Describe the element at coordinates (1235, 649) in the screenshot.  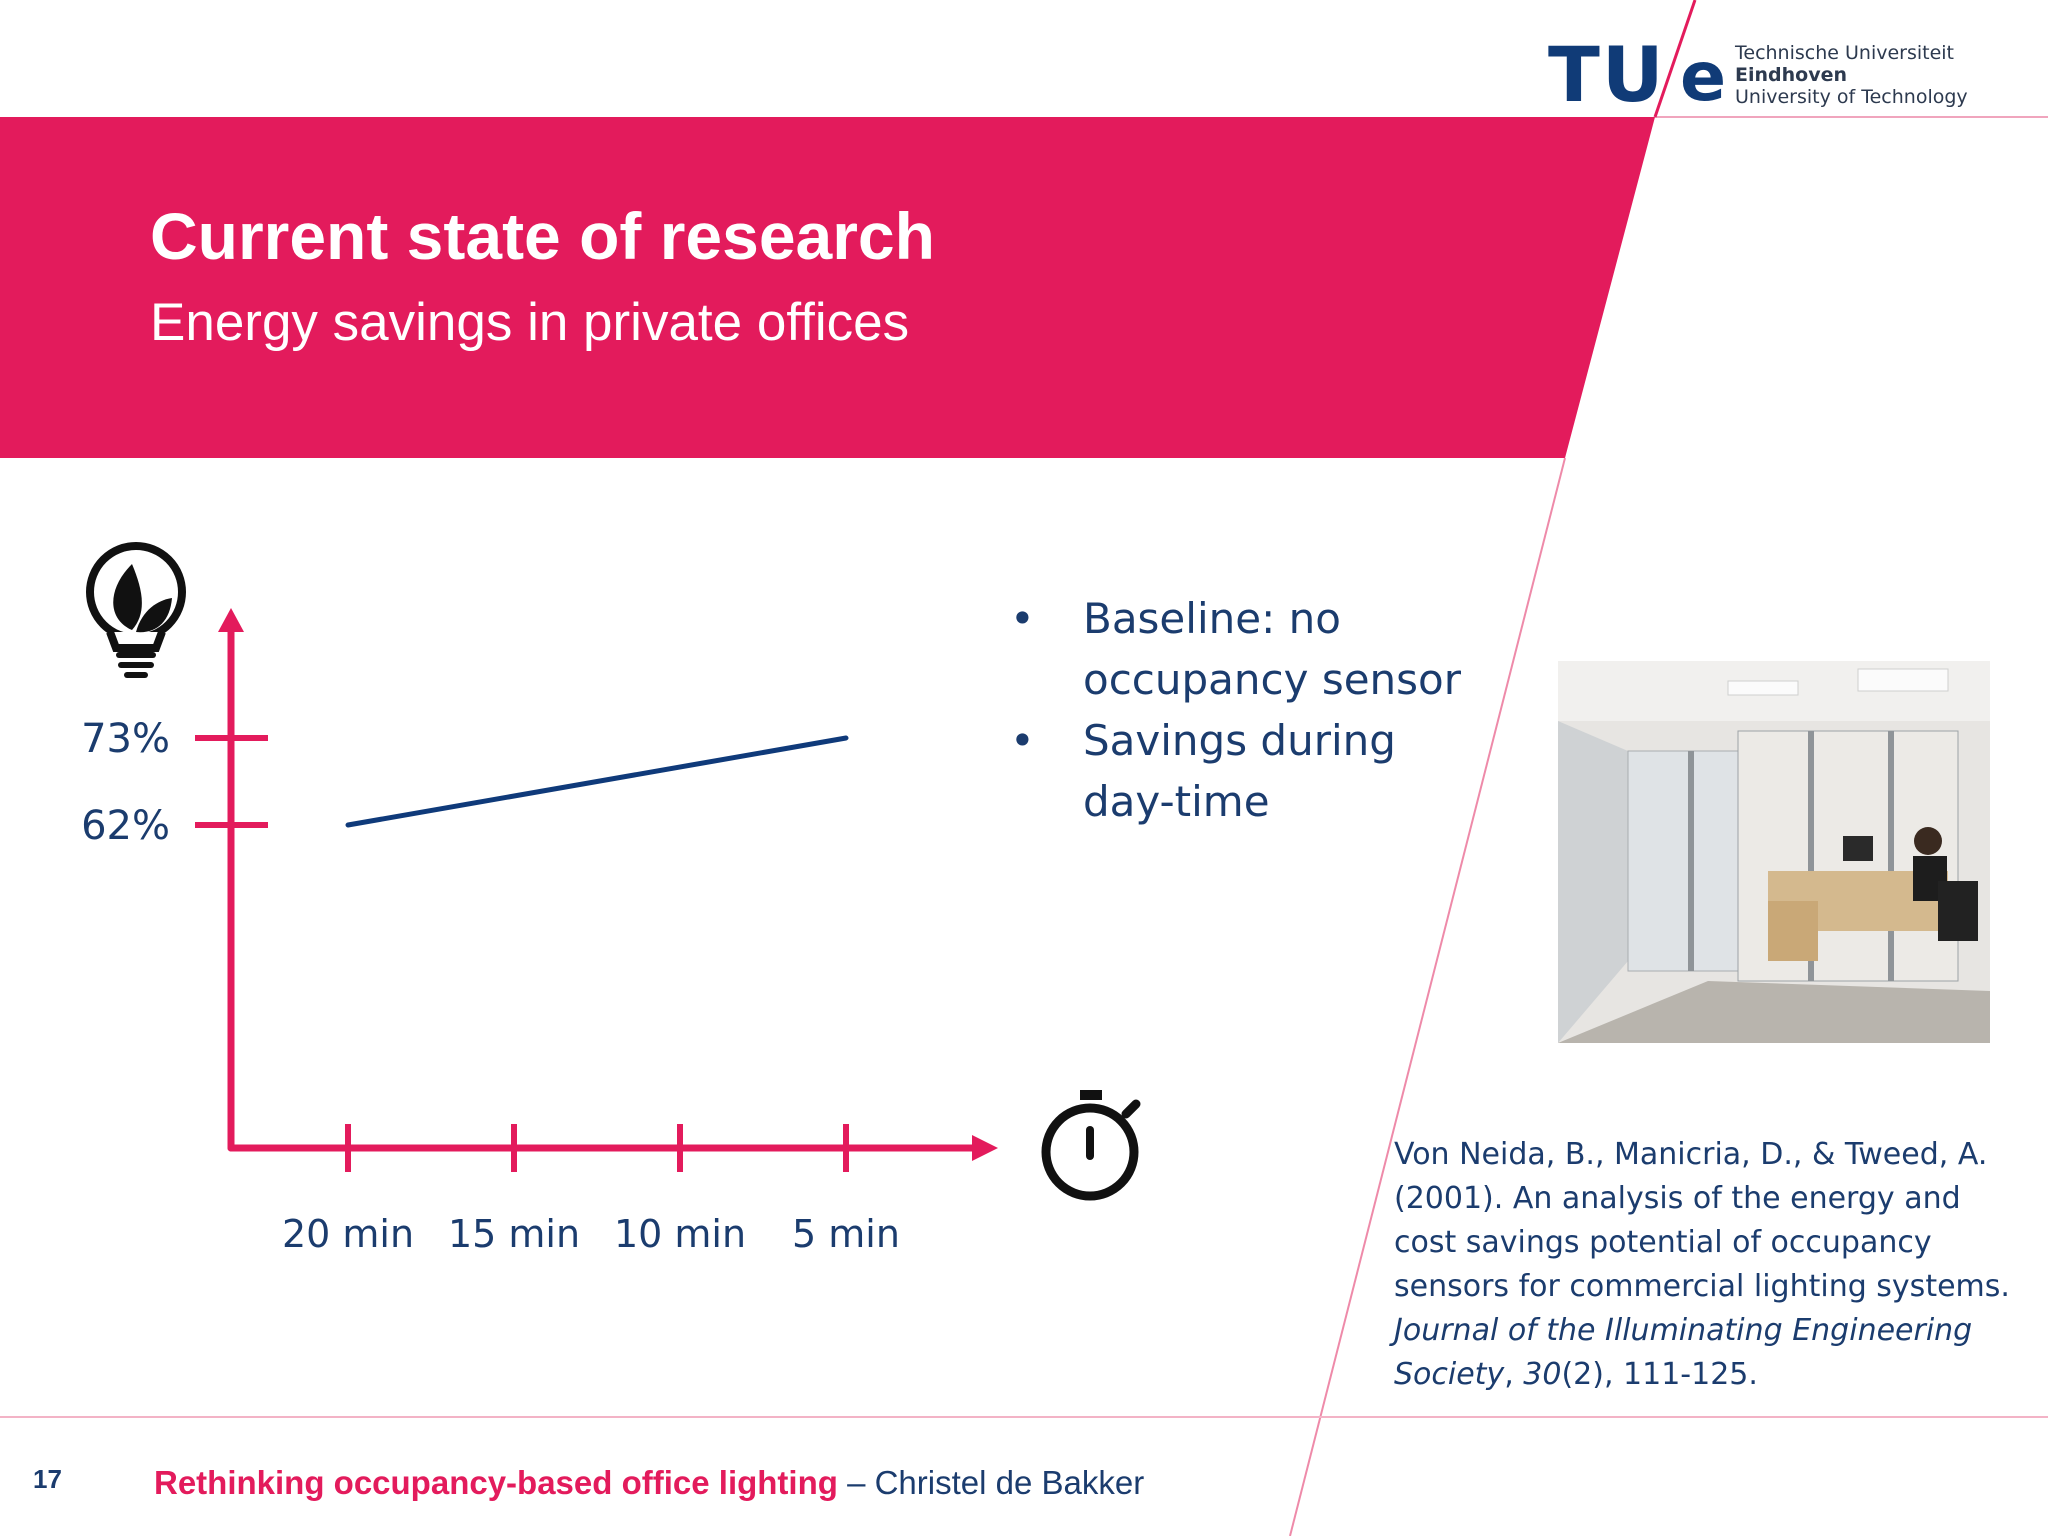
I see `bullet-item: • Baseline: no occupancy sensor` at that location.